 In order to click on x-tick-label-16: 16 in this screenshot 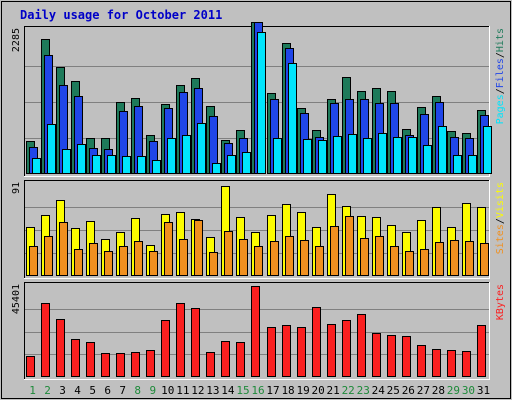, I will do `click(257, 390)`.